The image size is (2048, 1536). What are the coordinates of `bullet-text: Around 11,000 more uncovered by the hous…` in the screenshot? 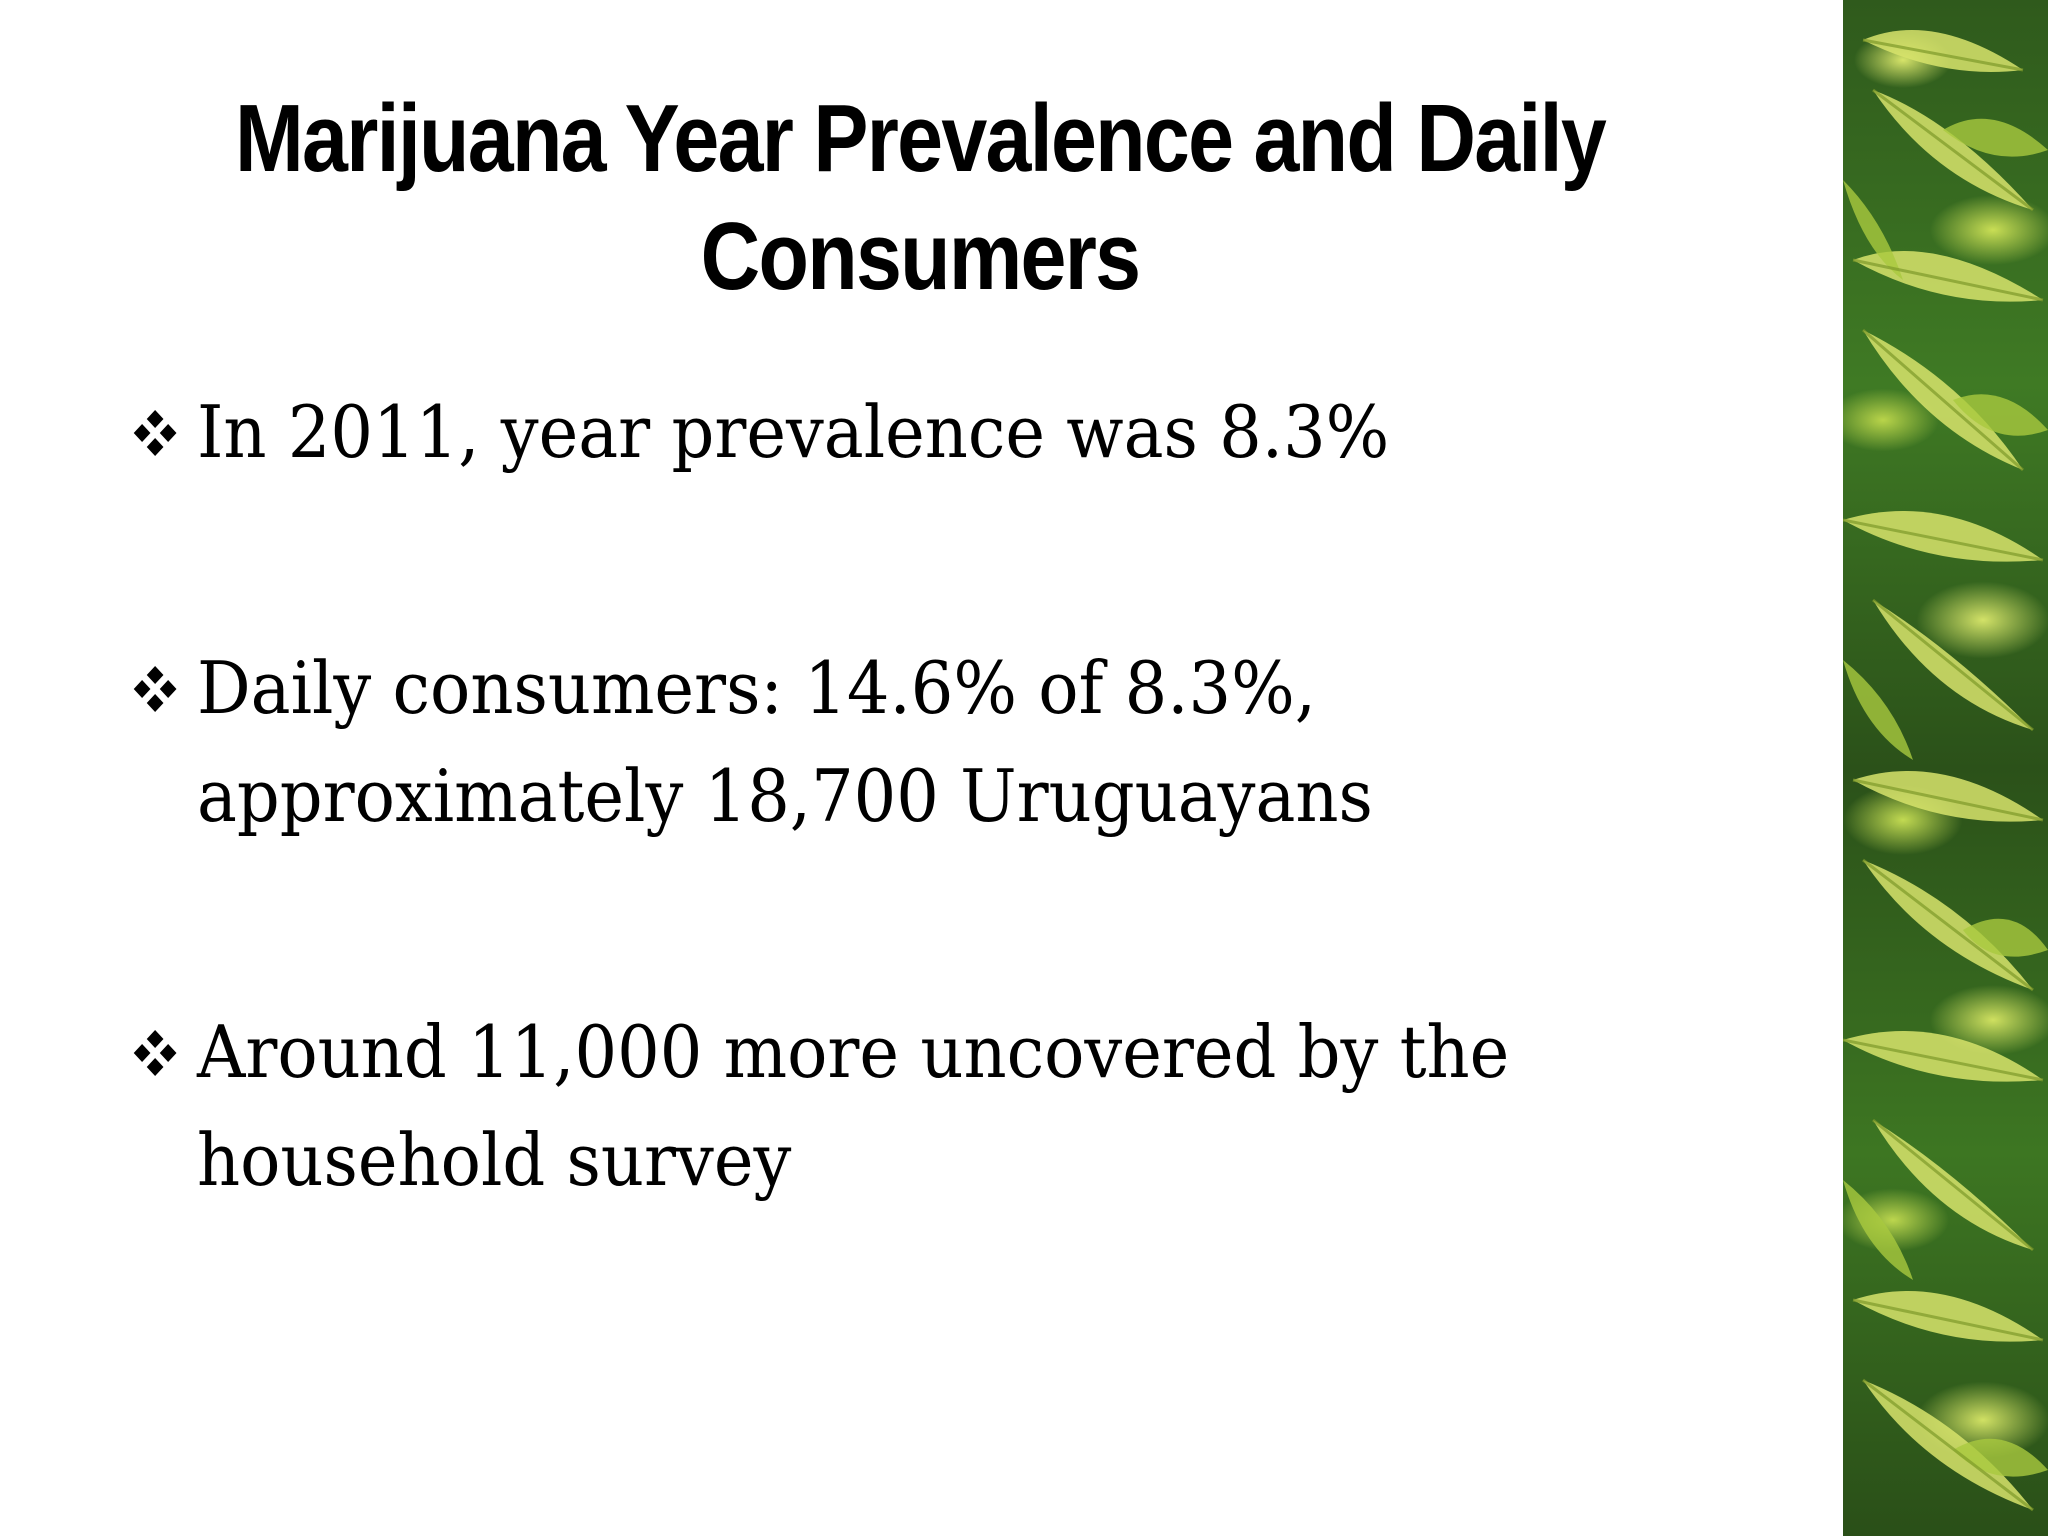 It's located at (853, 1106).